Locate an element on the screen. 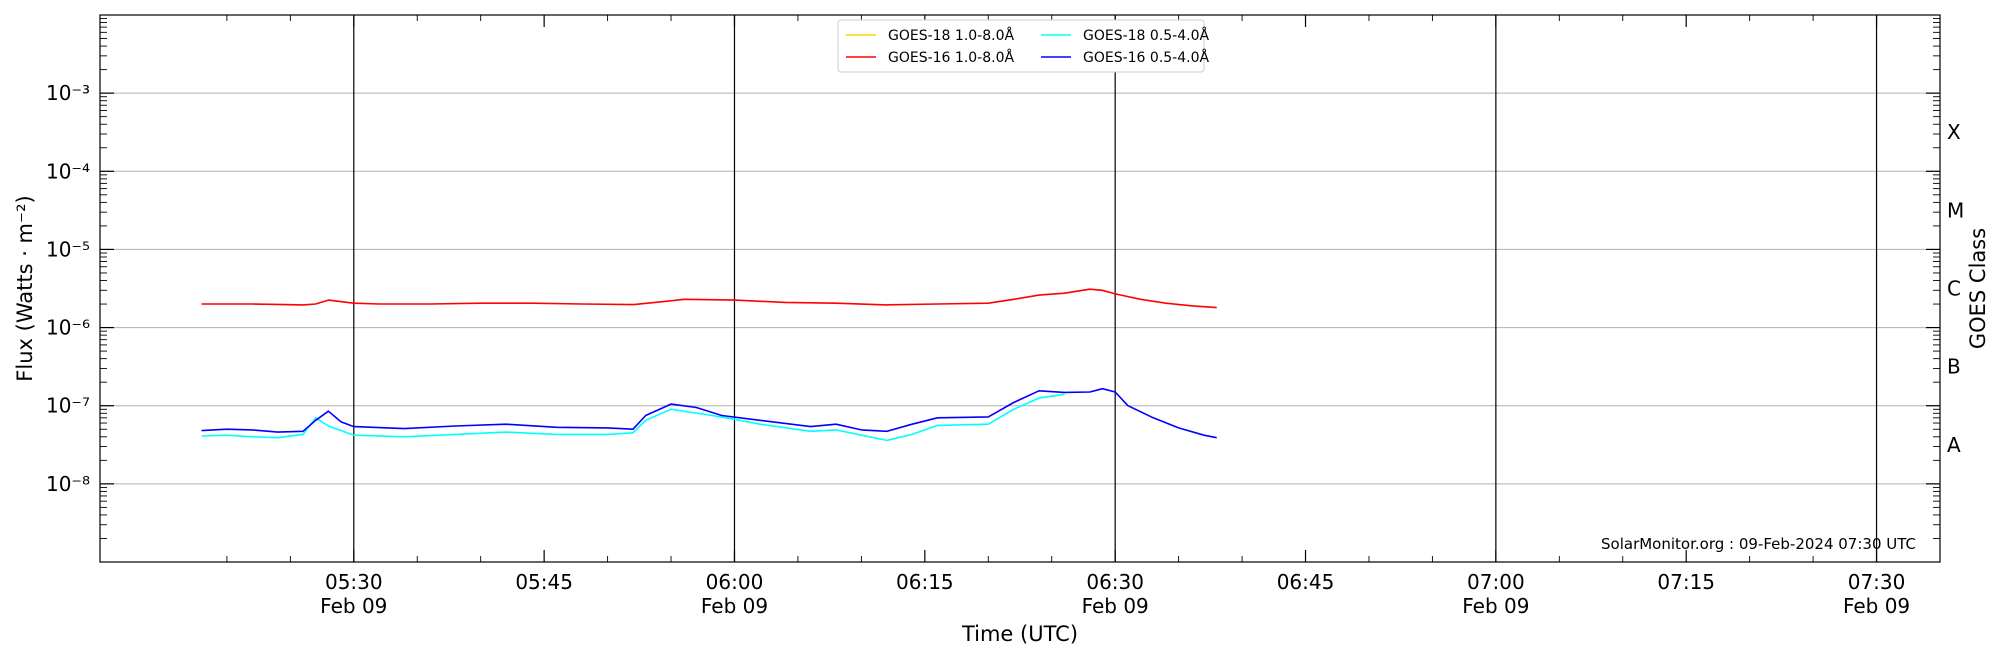  goes-class-label: M is located at coordinates (1955, 210).